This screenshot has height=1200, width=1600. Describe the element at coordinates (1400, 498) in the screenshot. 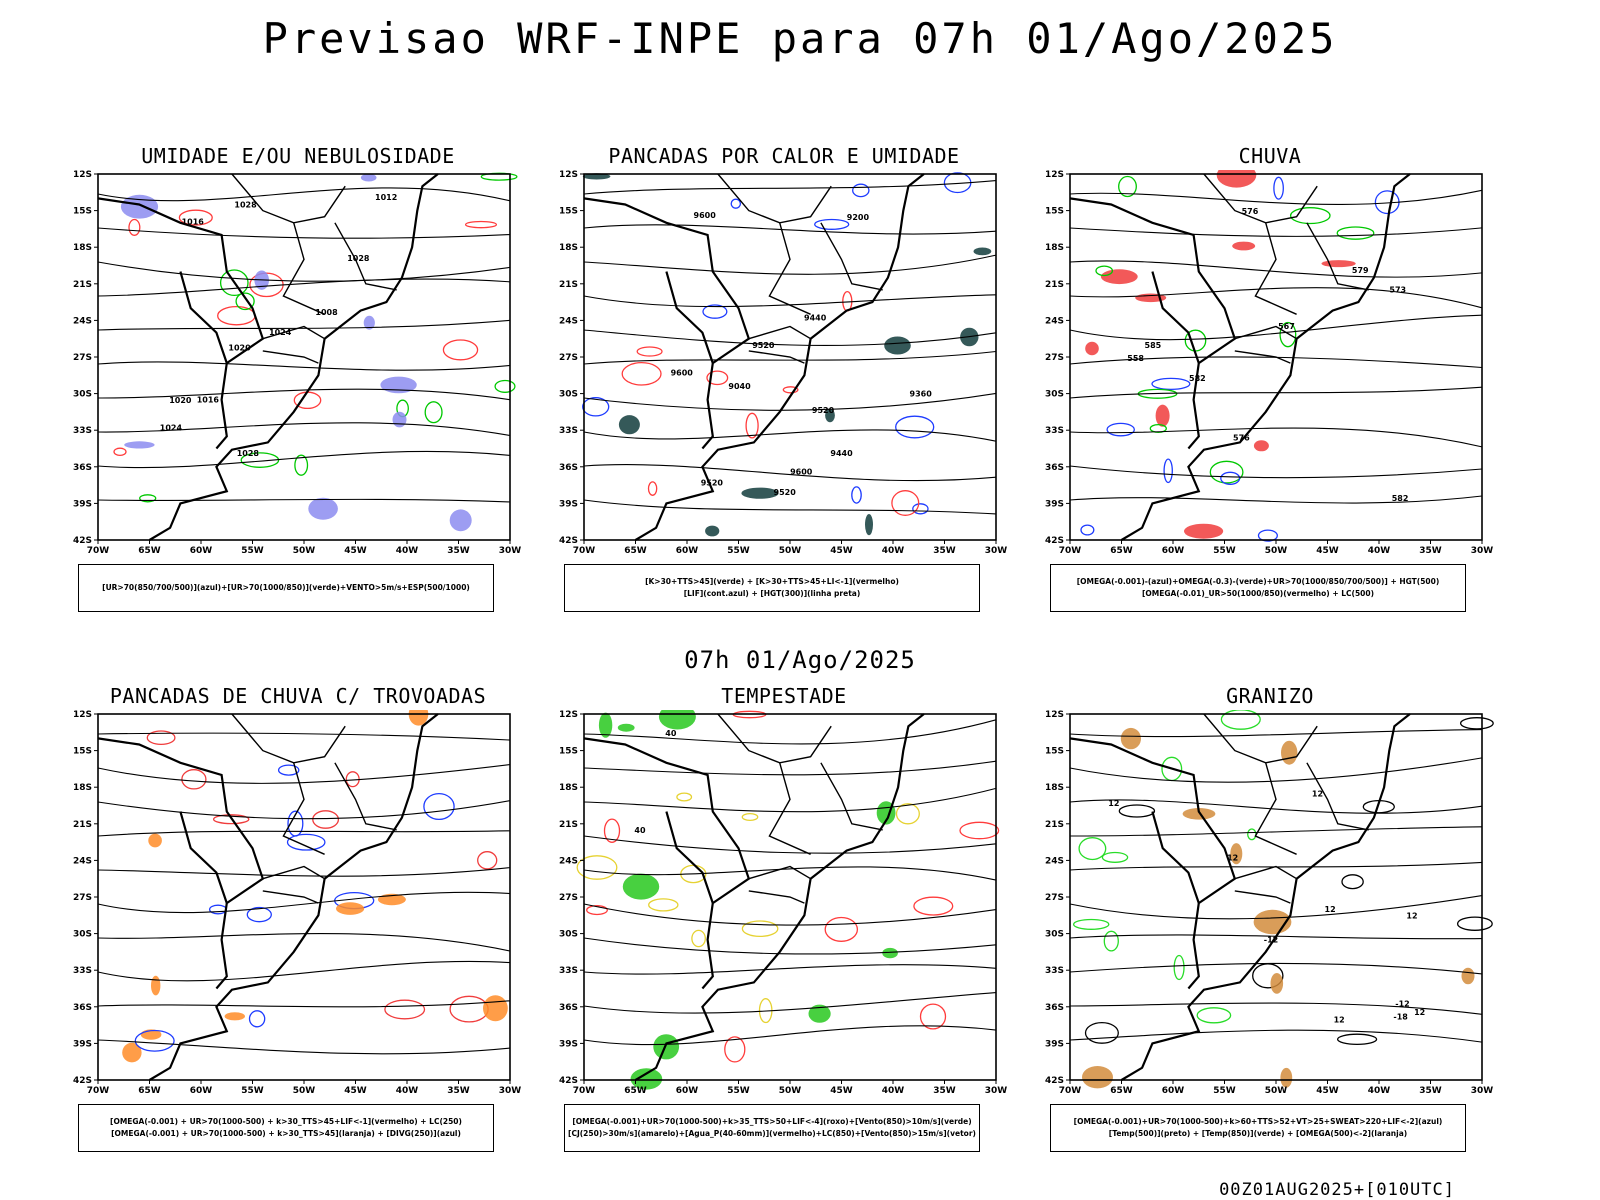

I see `contour-label: 582` at that location.